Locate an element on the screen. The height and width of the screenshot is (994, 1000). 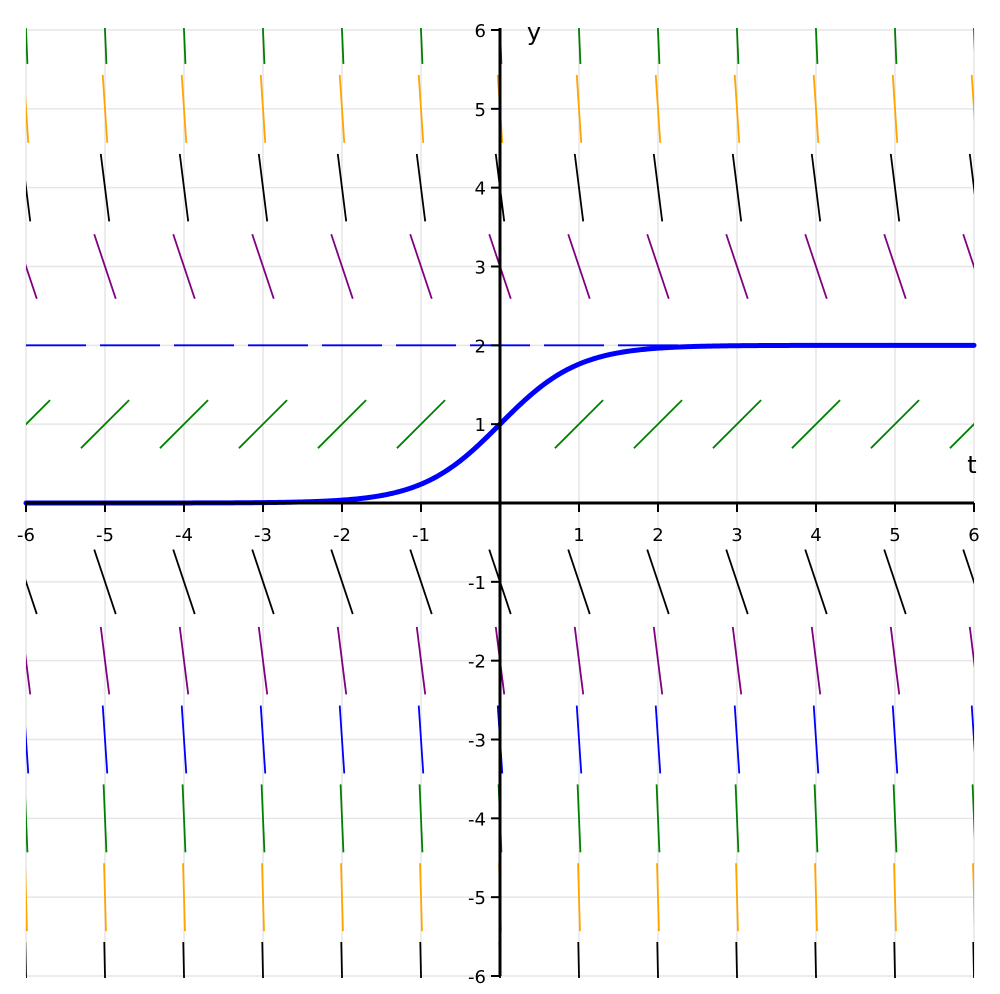
x-tick-label: -6 is located at coordinates (26, 535).